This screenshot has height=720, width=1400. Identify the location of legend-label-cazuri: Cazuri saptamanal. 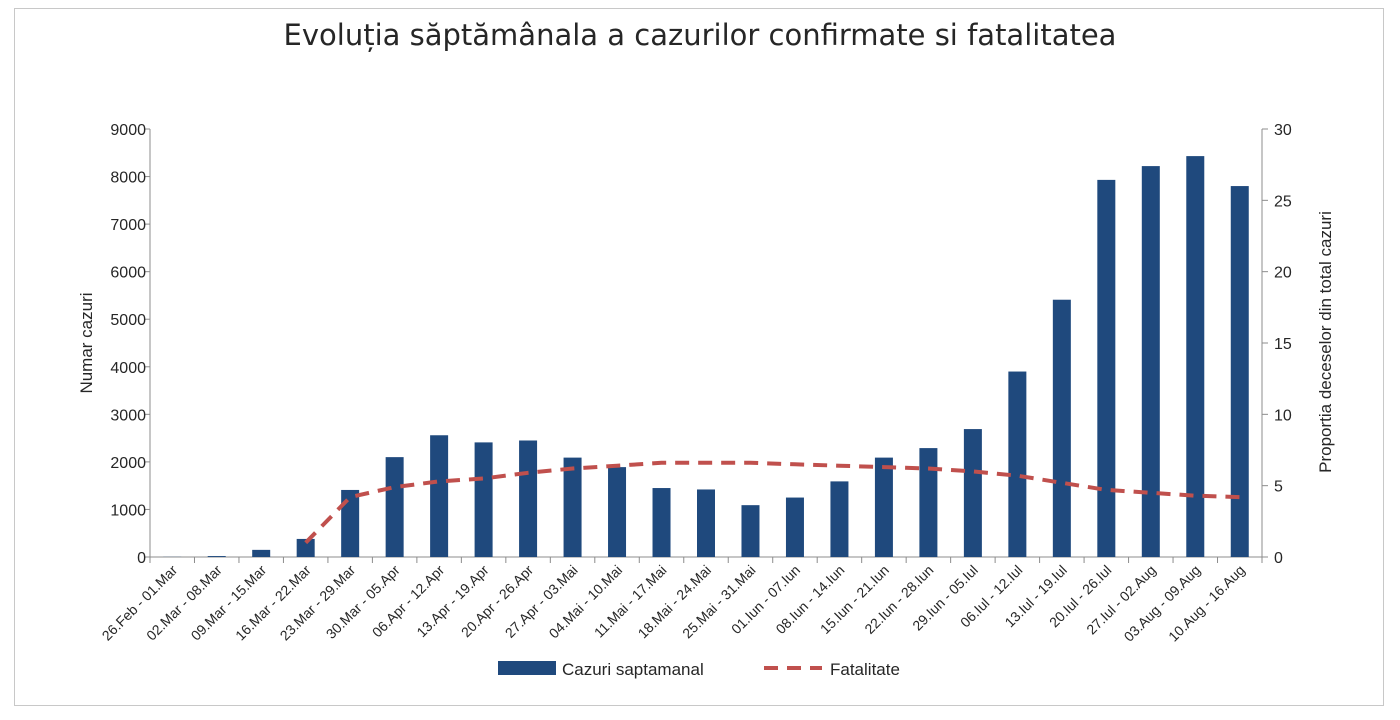
(633, 669).